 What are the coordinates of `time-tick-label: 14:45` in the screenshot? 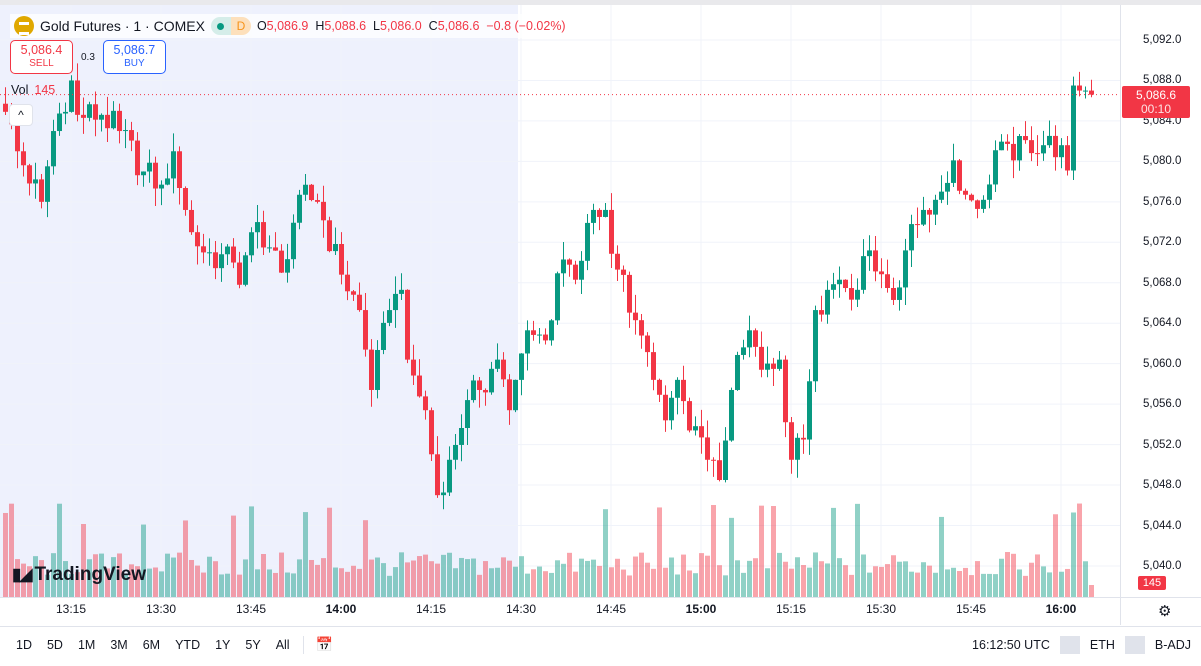 It's located at (611, 609).